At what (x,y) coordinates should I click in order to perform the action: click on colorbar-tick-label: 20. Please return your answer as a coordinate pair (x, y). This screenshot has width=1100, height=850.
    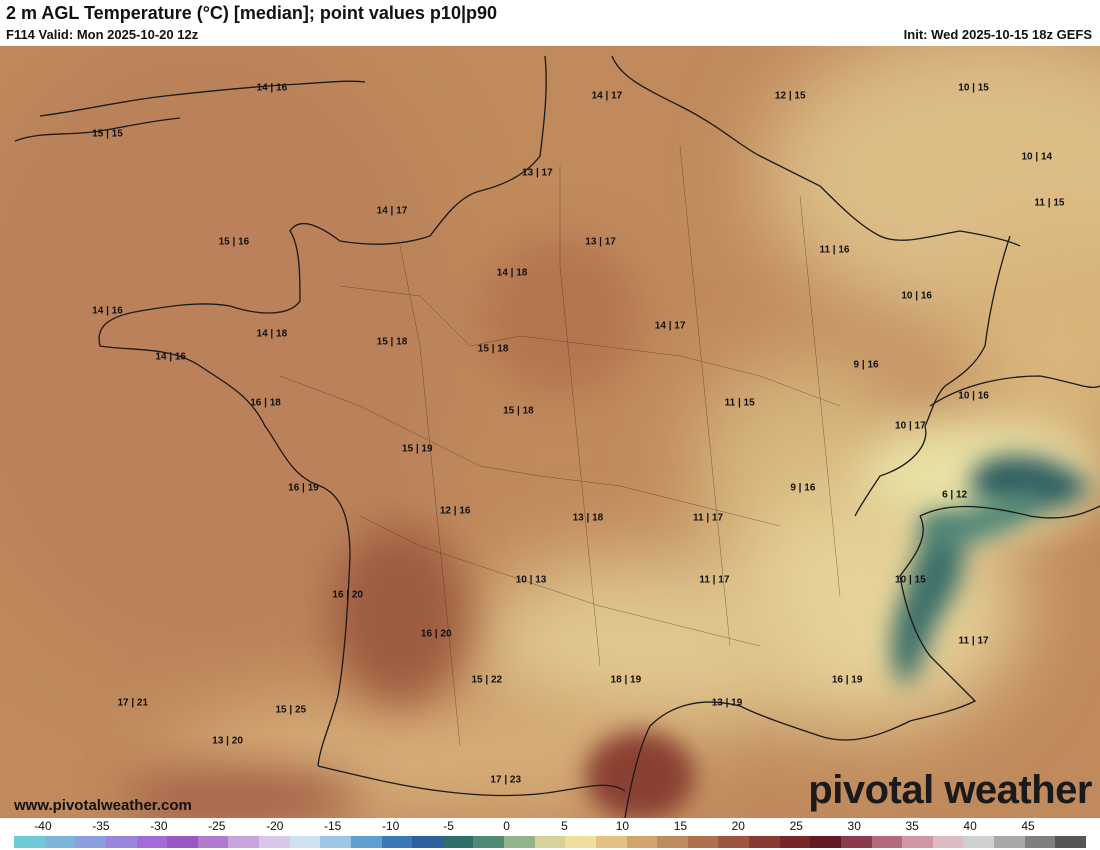
    Looking at the image, I should click on (738, 826).